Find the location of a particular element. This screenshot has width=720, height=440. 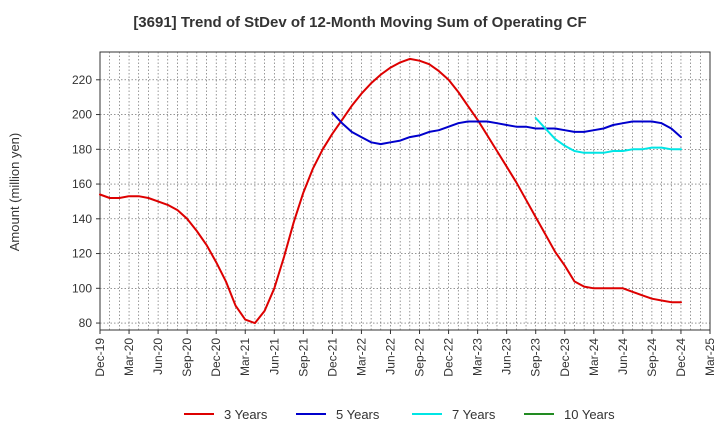

y-tick-label: 160 is located at coordinates (82, 184).